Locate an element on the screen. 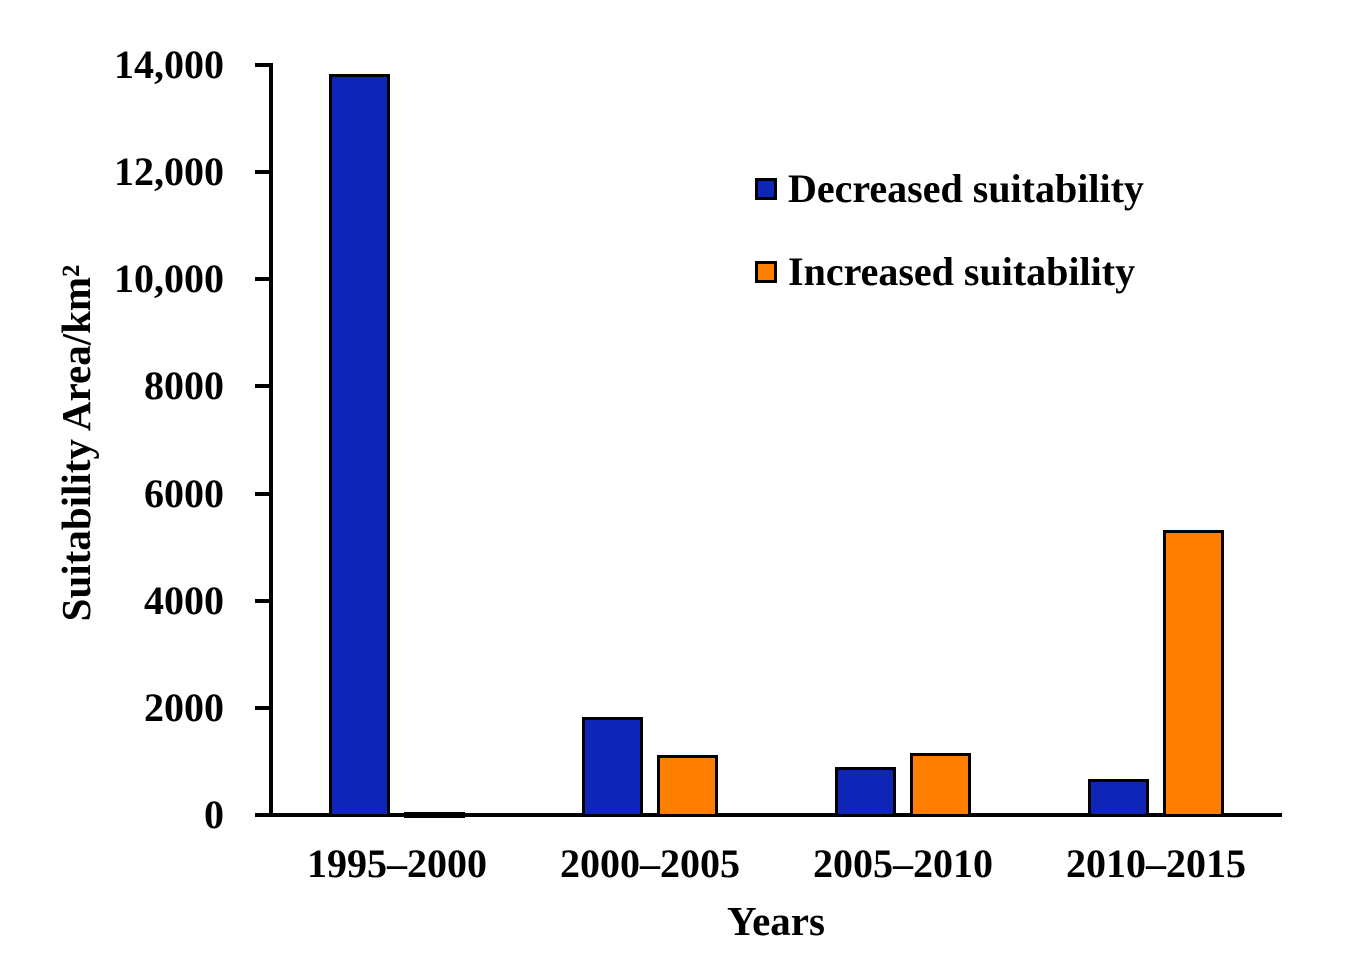 This screenshot has width=1351, height=955. y-tick-label: 14,000 is located at coordinates (169, 64).